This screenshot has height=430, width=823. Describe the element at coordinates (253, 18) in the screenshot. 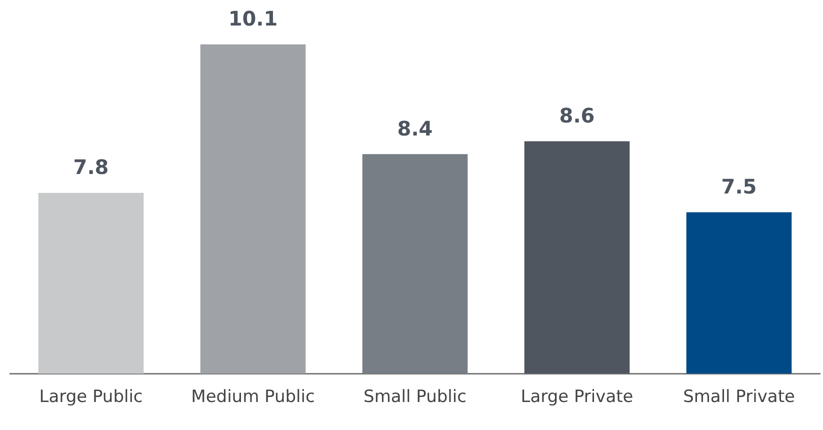

I see `data-label: 10.1` at that location.